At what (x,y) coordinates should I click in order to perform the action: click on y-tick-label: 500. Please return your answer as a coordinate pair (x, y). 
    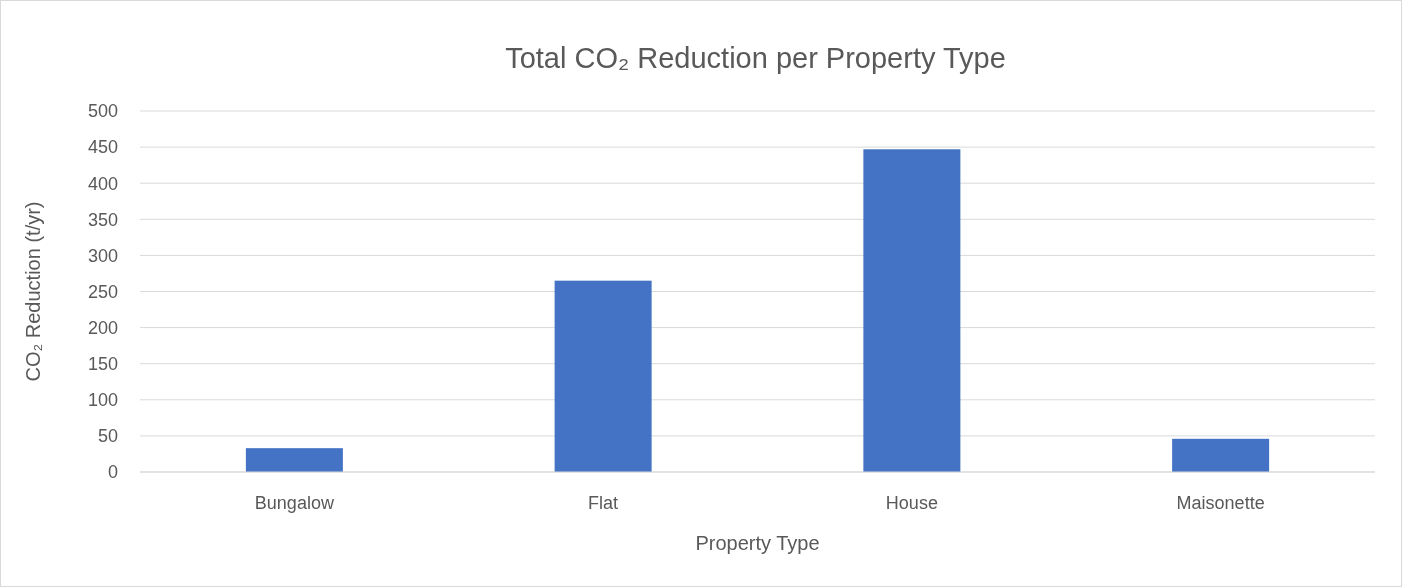
    Looking at the image, I should click on (102, 111).